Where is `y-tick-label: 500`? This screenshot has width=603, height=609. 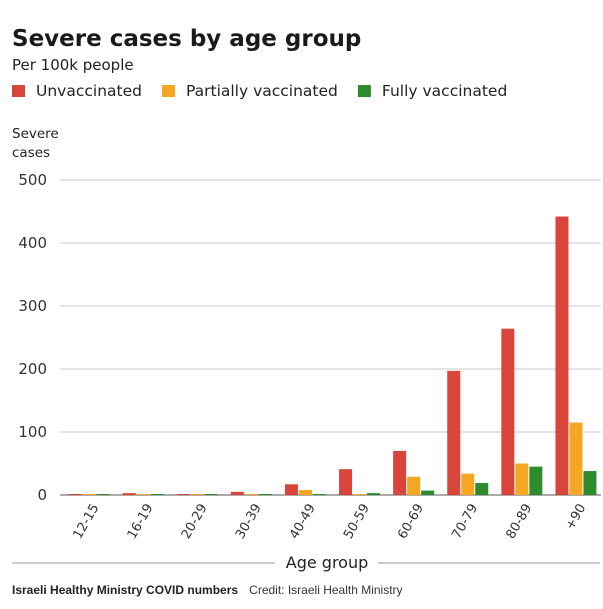
y-tick-label: 500 is located at coordinates (32, 180).